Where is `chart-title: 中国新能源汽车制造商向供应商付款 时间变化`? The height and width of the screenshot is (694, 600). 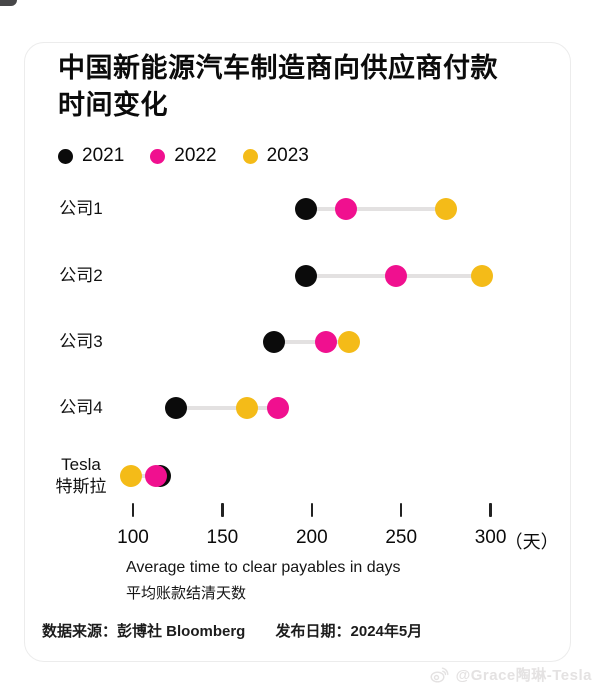 chart-title: 中国新能源汽车制造商向供应商付款 时间变化 is located at coordinates (298, 87).